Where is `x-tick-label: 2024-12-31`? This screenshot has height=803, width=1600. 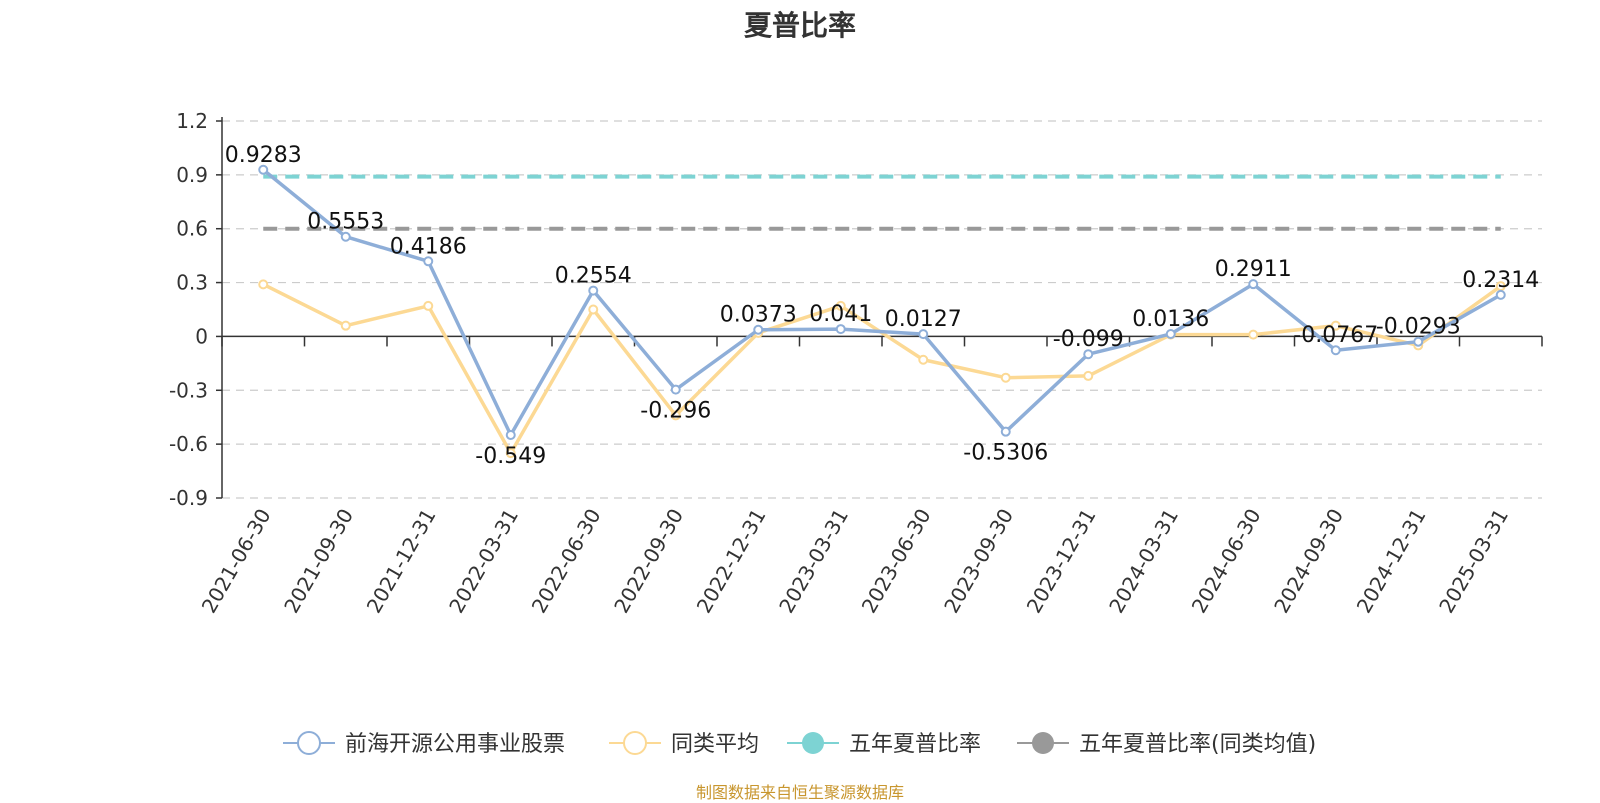
x-tick-label: 2024-12-31 is located at coordinates (1391, 561).